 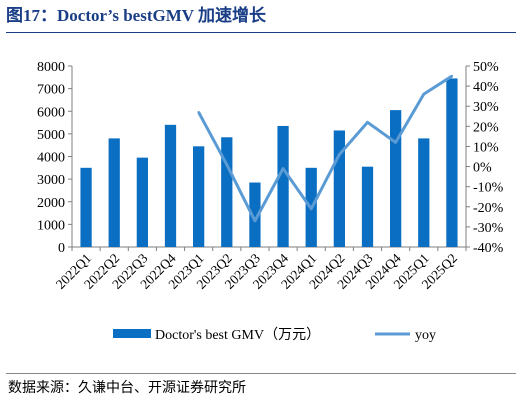 I want to click on right-tick-label: -10%, so click(x=488, y=188).